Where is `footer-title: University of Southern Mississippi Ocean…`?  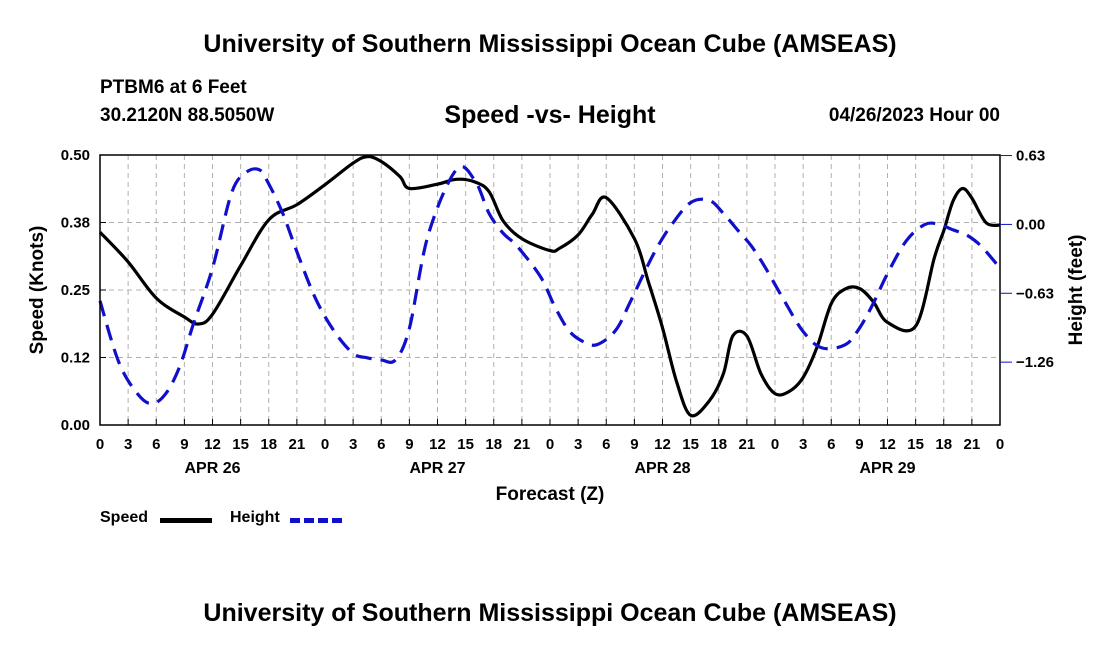 footer-title: University of Southern Mississippi Ocean… is located at coordinates (550, 613).